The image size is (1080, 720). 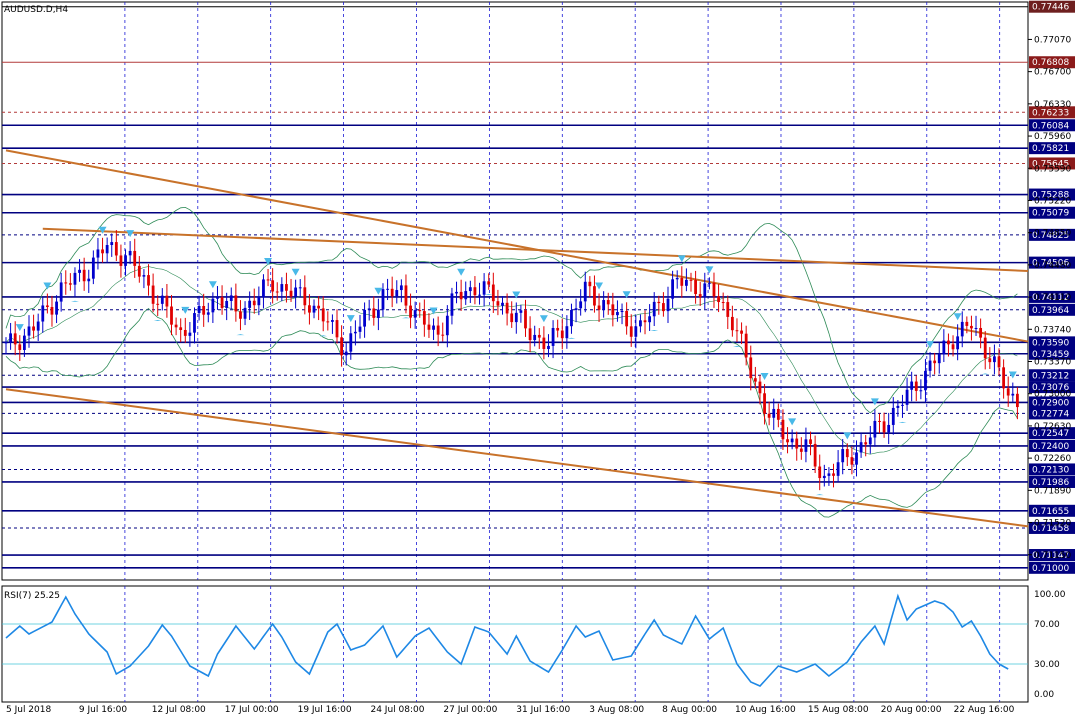 What do you see at coordinates (1050, 483) in the screenshot?
I see `level-label: 0.71986` at bounding box center [1050, 483].